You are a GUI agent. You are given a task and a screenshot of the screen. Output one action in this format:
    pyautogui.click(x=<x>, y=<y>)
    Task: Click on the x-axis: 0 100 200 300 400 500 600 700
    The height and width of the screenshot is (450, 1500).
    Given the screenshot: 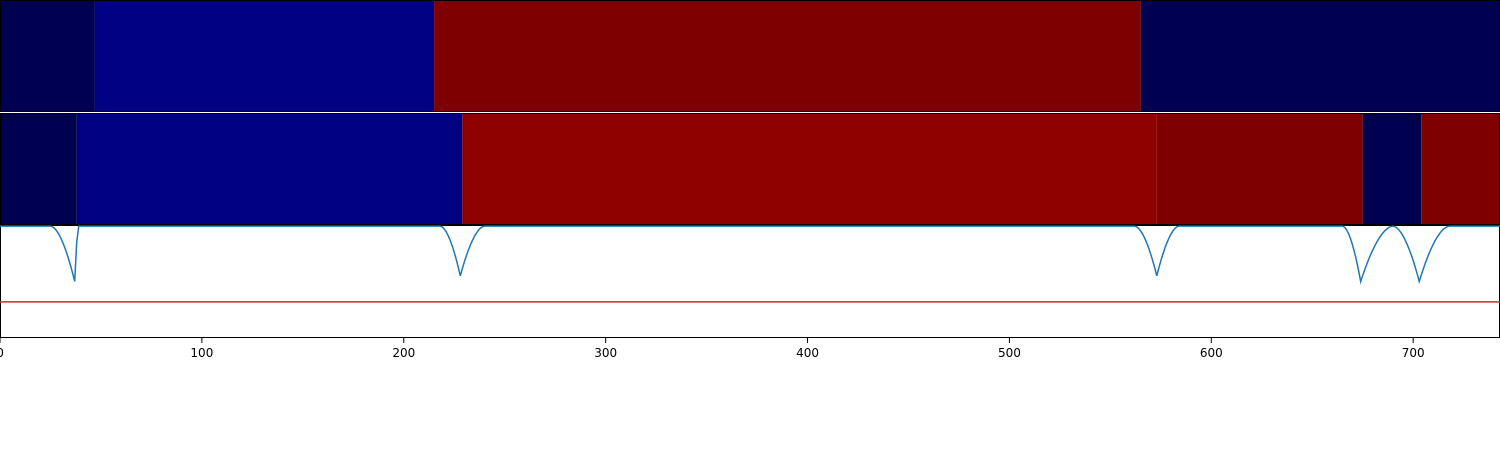 What is the action you would take?
    pyautogui.click(x=712, y=349)
    